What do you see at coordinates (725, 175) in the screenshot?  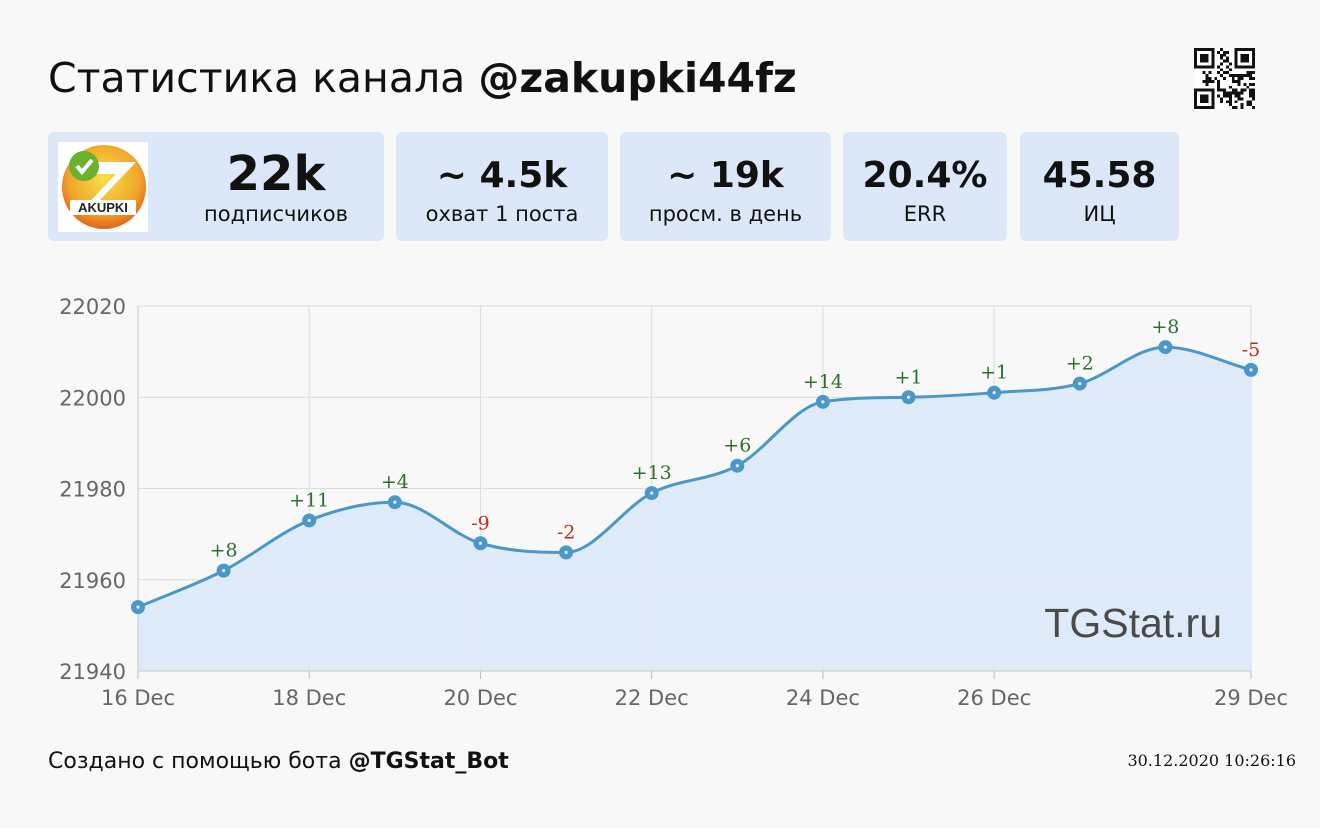 I see `daily-views-value: ~ 19k` at bounding box center [725, 175].